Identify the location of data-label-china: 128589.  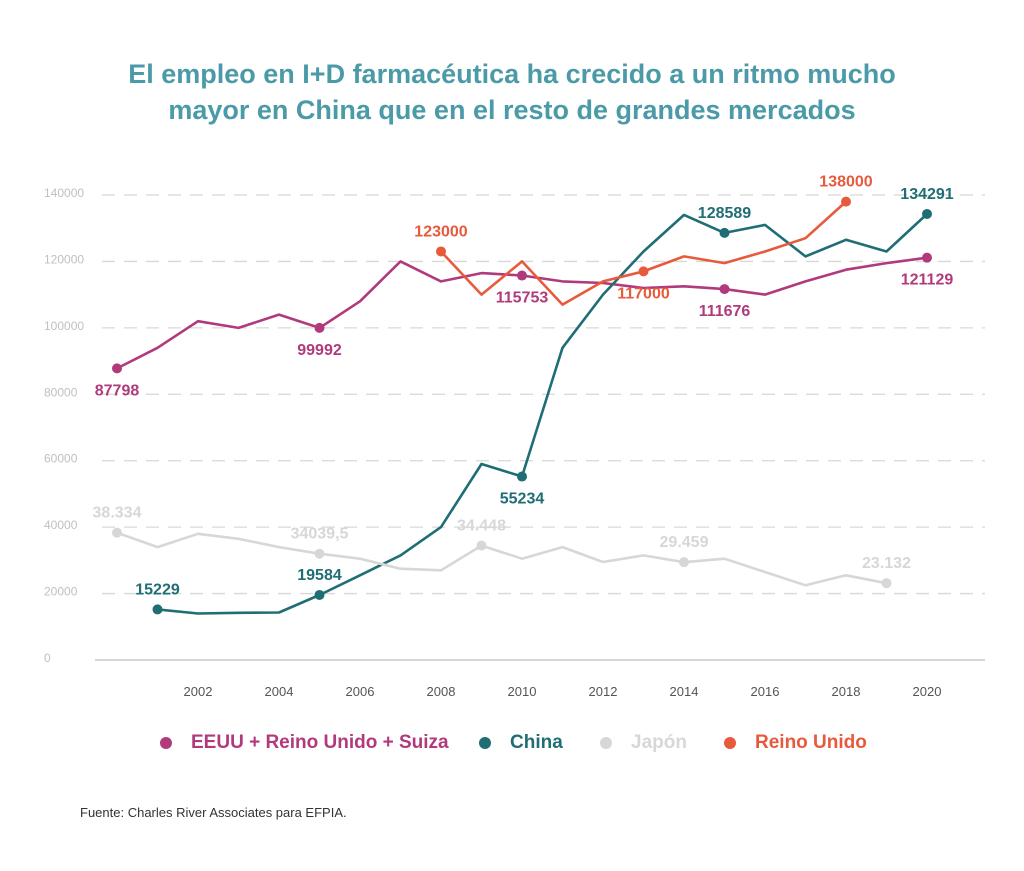
(724, 213).